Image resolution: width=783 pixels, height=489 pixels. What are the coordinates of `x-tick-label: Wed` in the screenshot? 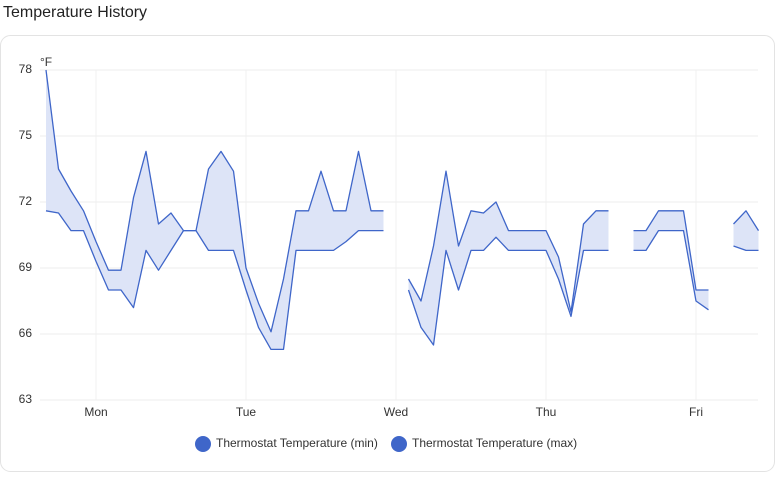 It's located at (396, 412).